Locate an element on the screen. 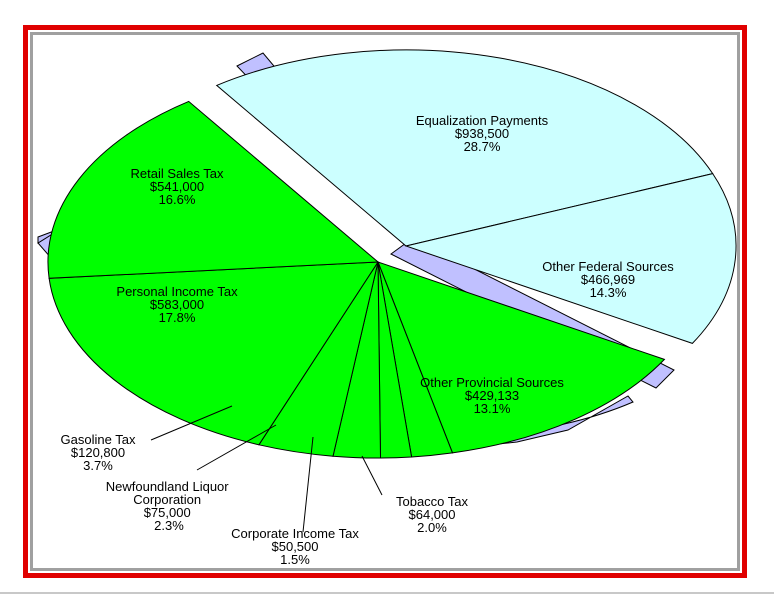  label-retailsales-percent: 16.6% is located at coordinates (177, 199).